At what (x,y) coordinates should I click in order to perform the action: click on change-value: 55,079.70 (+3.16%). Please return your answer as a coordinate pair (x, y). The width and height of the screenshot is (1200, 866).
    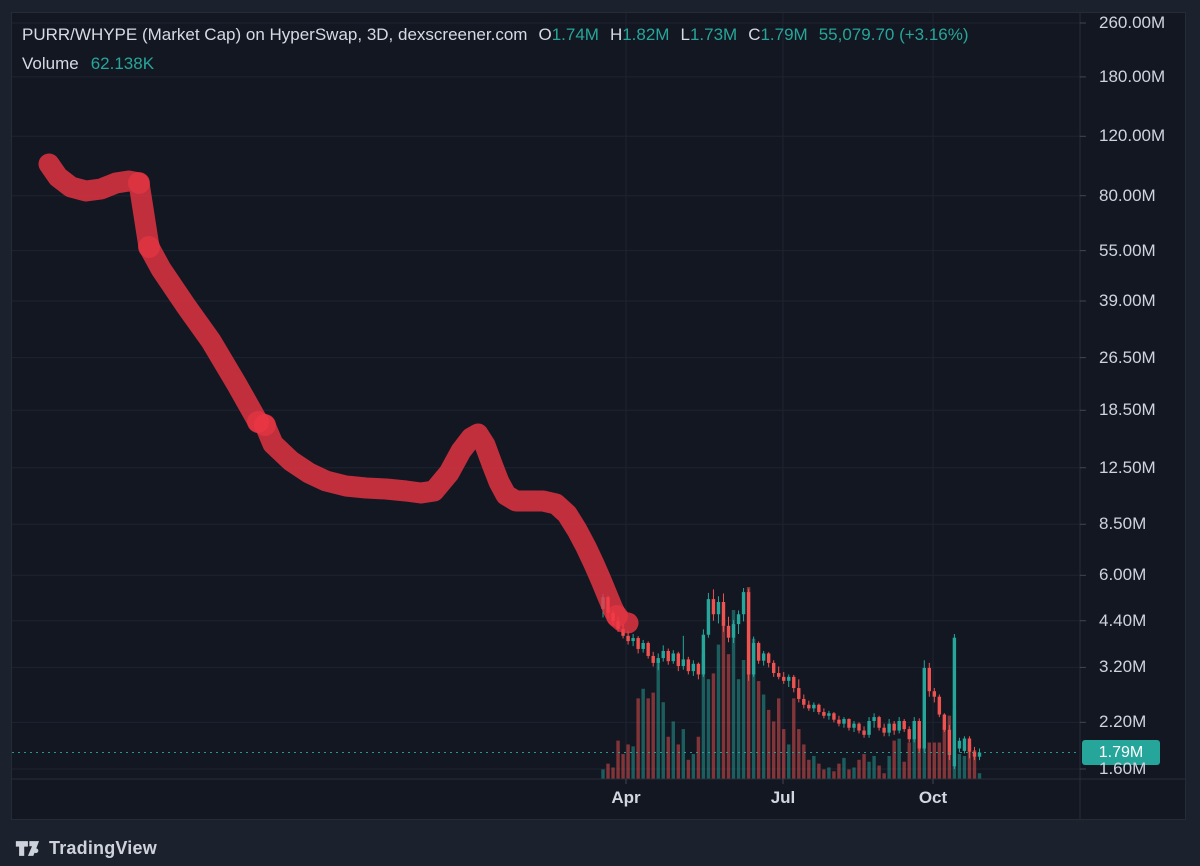
    Looking at the image, I should click on (893, 34).